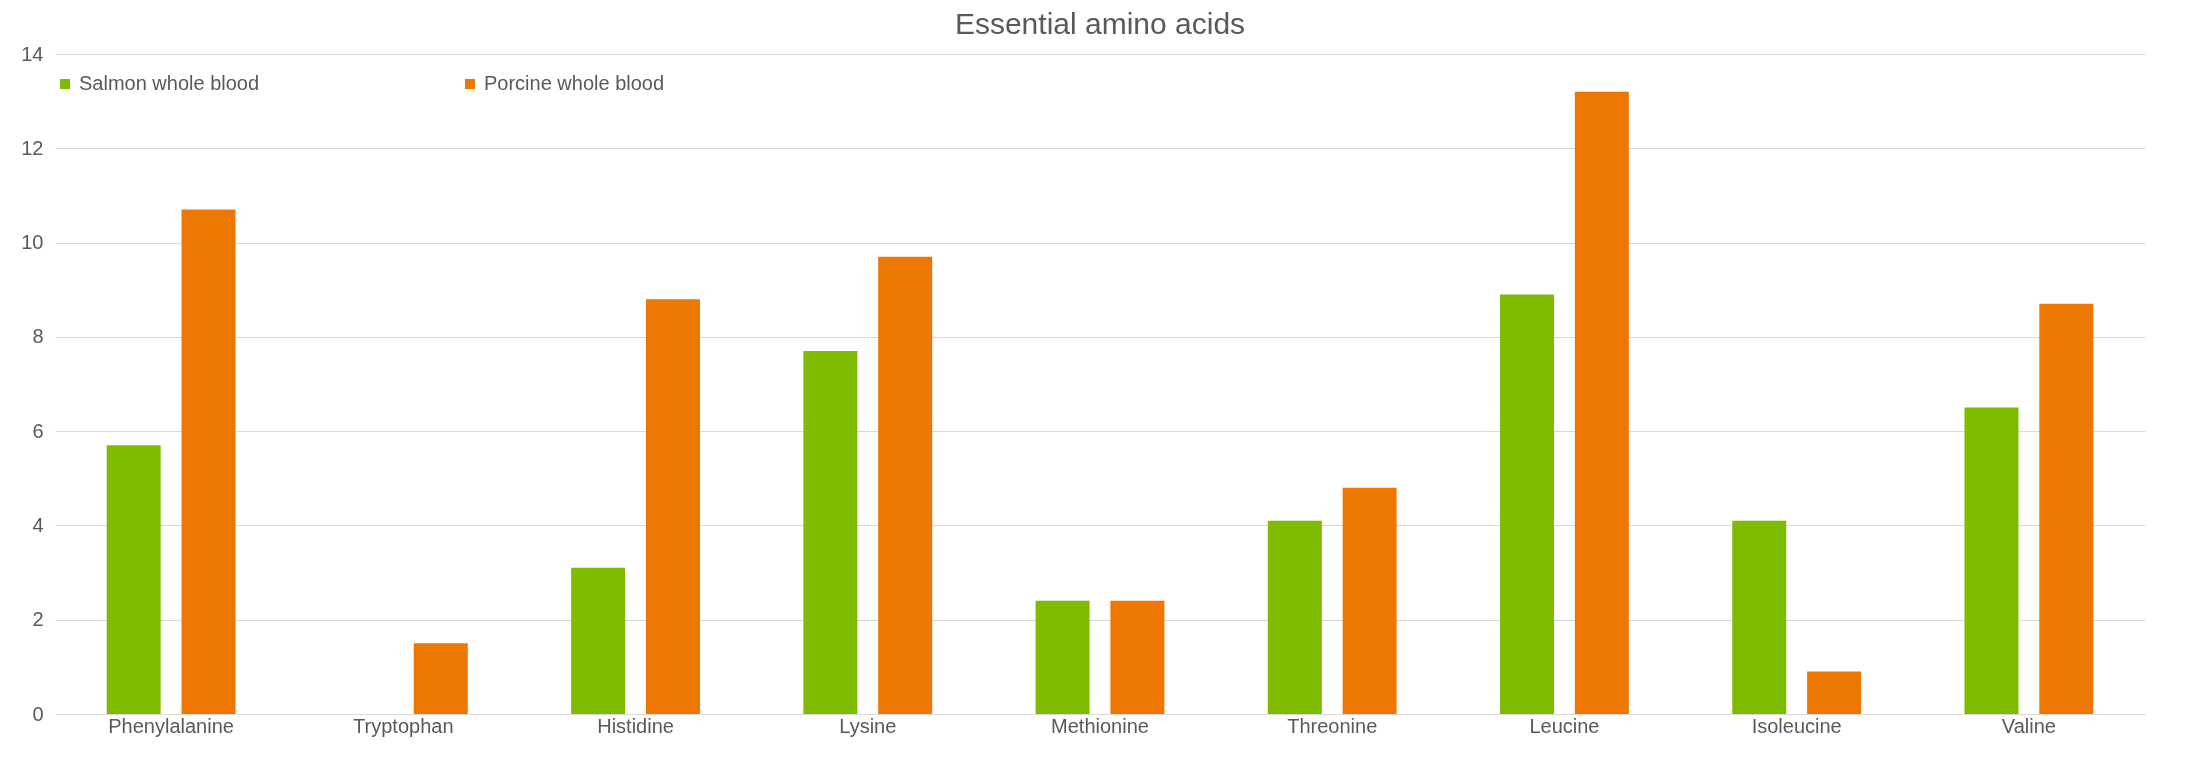  Describe the element at coordinates (1564, 725) in the screenshot. I see `x-tick-label: Leucine` at that location.